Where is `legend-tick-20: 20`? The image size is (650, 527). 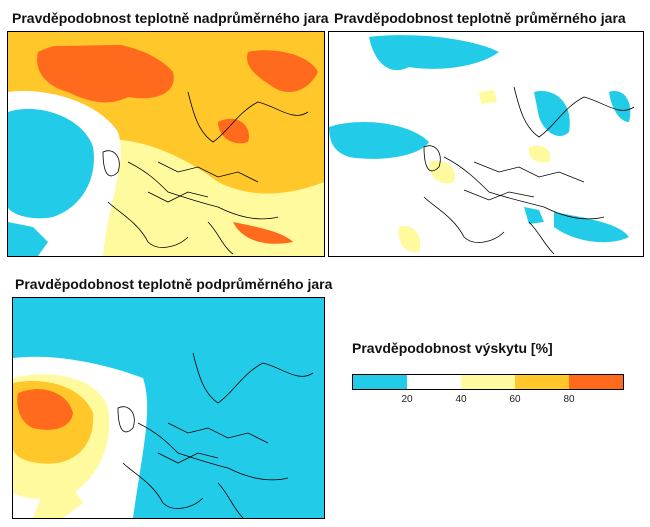
legend-tick-20: 20 is located at coordinates (407, 399).